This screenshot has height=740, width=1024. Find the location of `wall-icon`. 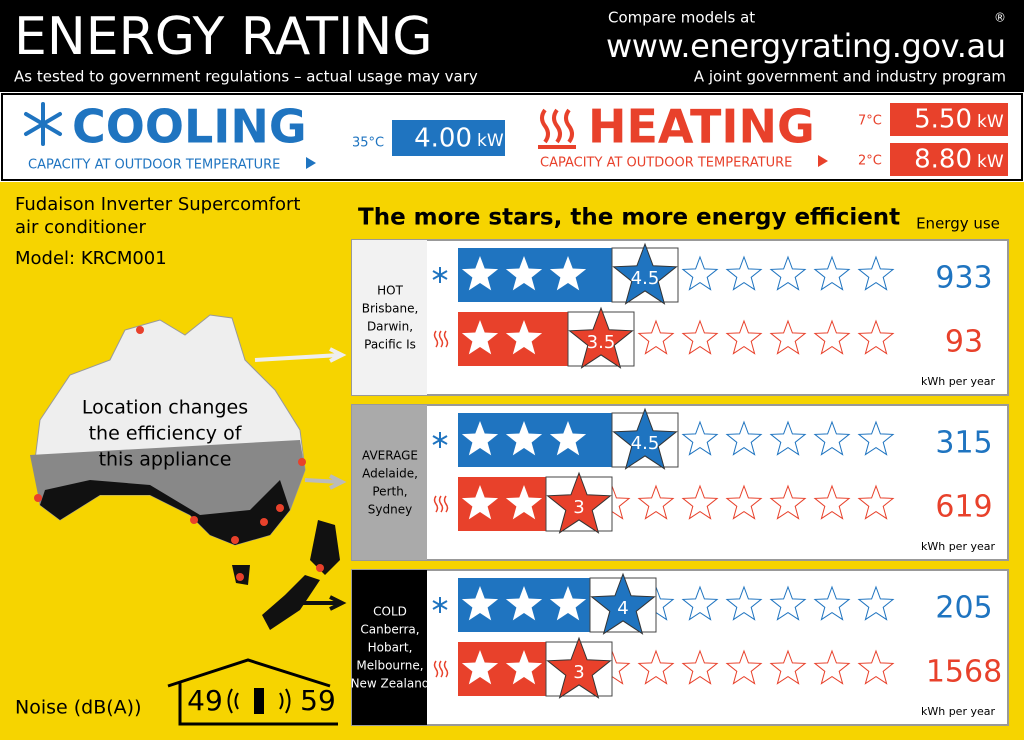

wall-icon is located at coordinates (259, 701).